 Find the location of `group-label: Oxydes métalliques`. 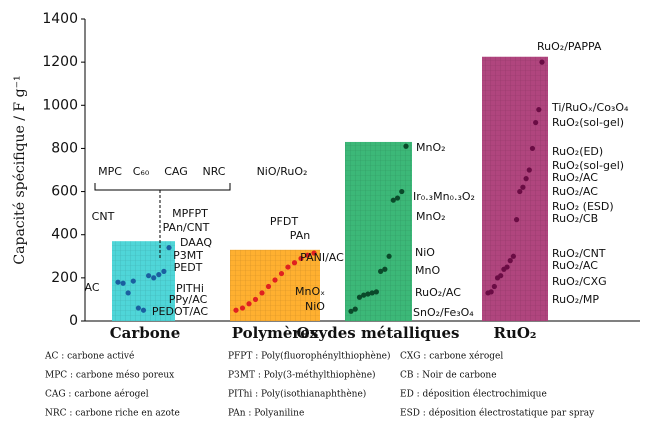

group-label: Oxydes métalliques is located at coordinates (378, 333).